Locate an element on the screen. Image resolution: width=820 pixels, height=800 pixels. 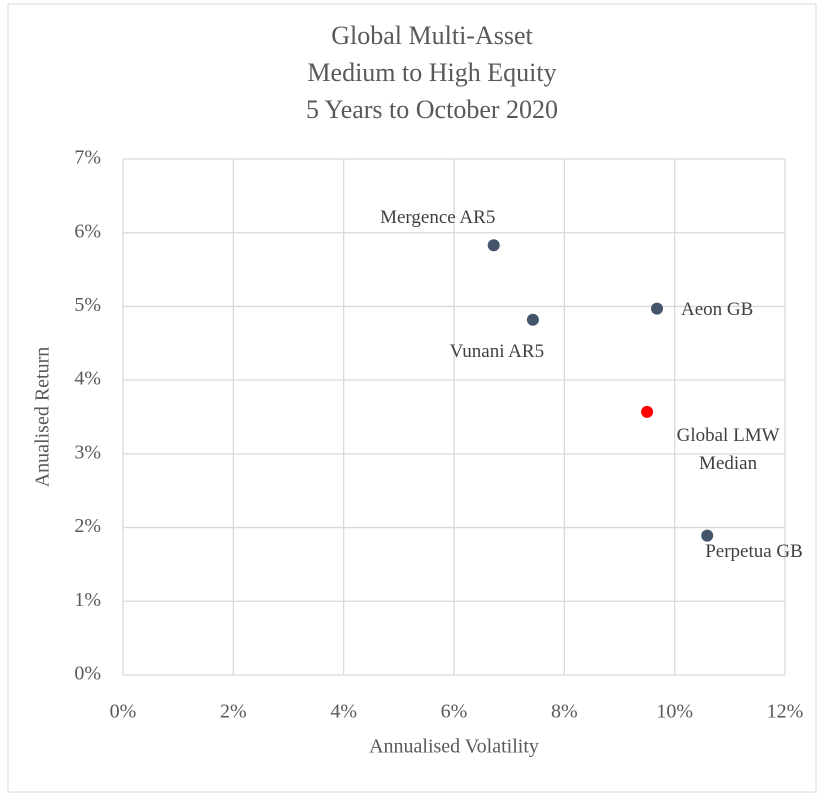
y-tick-label: 7% is located at coordinates (87, 158).